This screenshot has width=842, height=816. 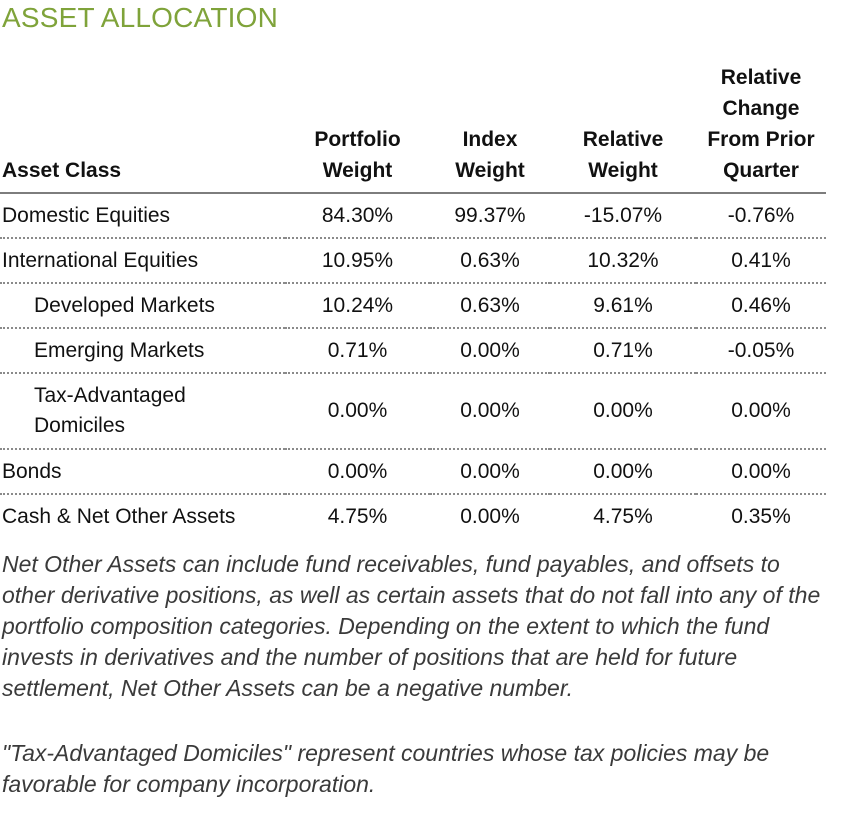 I want to click on header-portfolio-weight: Portfolio Weight, so click(x=357, y=128).